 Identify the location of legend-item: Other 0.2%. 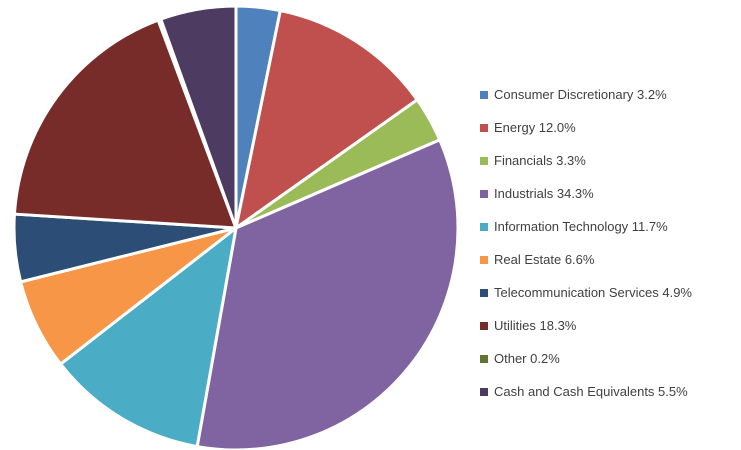
(607, 358).